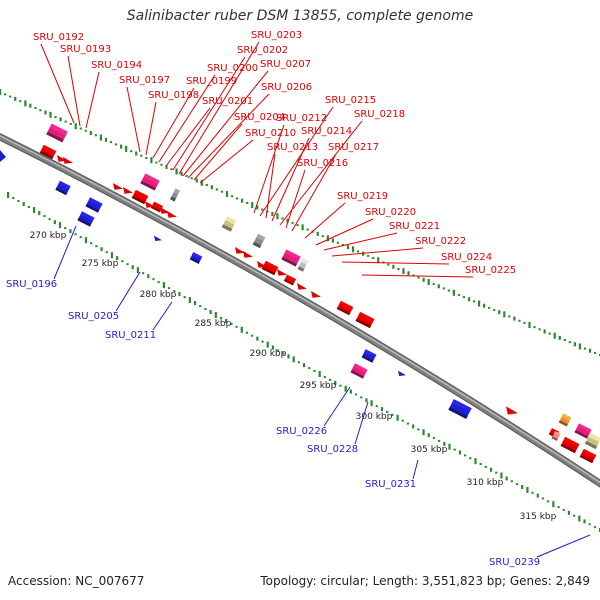  What do you see at coordinates (285, 64) in the screenshot?
I see `gene-label-sru-0207: SRU_0207` at bounding box center [285, 64].